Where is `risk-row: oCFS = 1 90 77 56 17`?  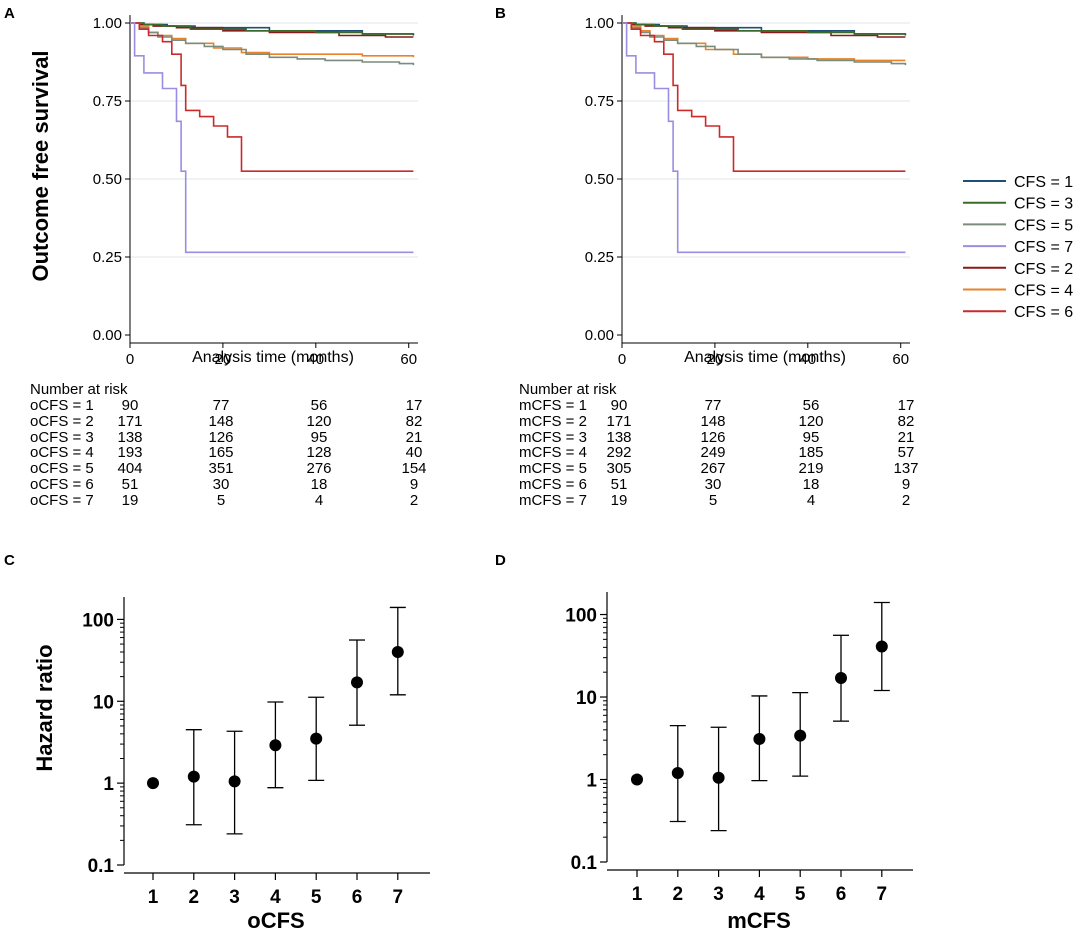 risk-row: oCFS = 1 90 77 56 17 is located at coordinates (260, 406).